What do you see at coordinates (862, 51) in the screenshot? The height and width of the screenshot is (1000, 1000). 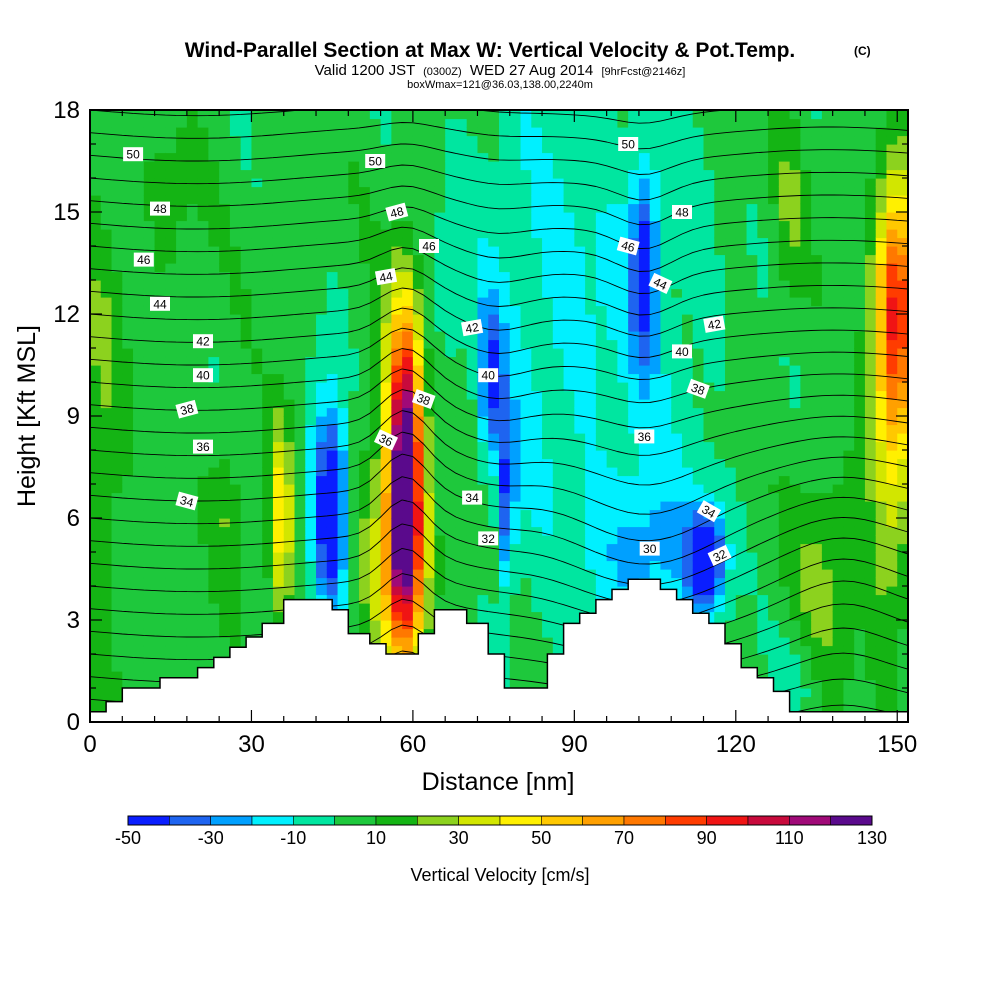 I see `copyright-mark: (C)` at bounding box center [862, 51].